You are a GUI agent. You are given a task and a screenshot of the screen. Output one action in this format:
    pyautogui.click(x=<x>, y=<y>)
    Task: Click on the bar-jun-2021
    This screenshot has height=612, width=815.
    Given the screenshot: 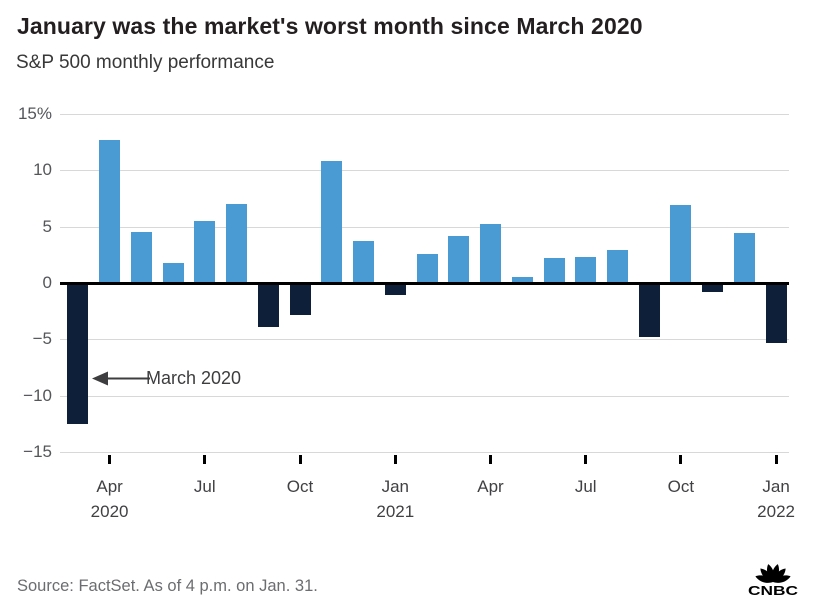 What is the action you would take?
    pyautogui.click(x=554, y=270)
    